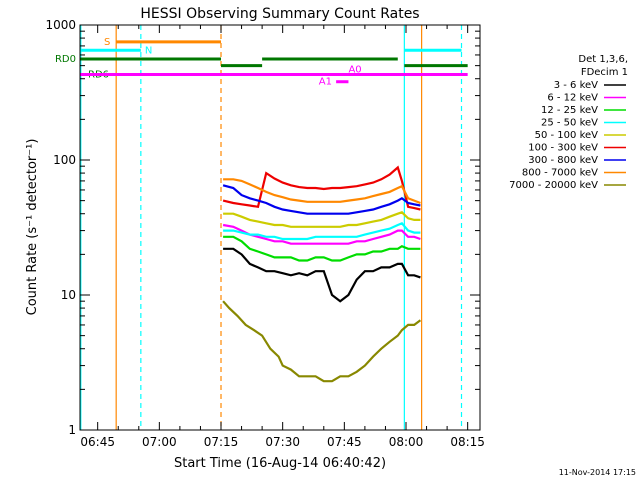  I want to click on x-tick-label: 07:30, so click(282, 442).